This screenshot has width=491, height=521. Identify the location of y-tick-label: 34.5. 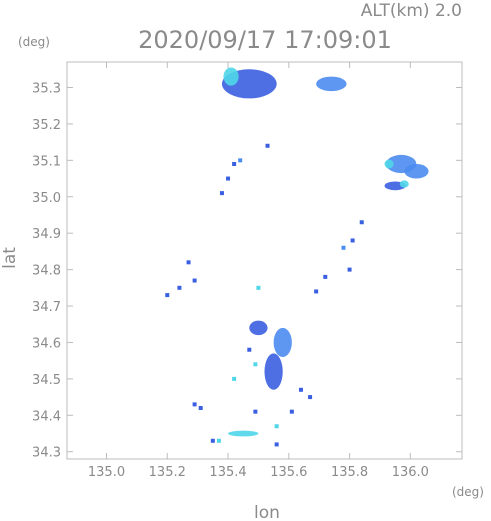
(46, 380).